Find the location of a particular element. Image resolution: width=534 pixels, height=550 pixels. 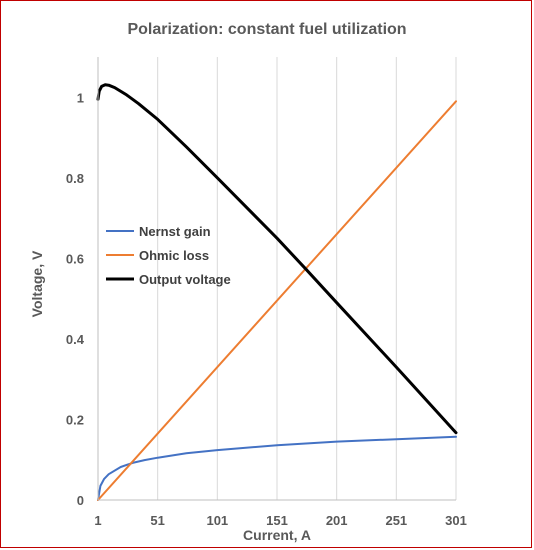

y-tick-label: 0.2 is located at coordinates (75, 419).